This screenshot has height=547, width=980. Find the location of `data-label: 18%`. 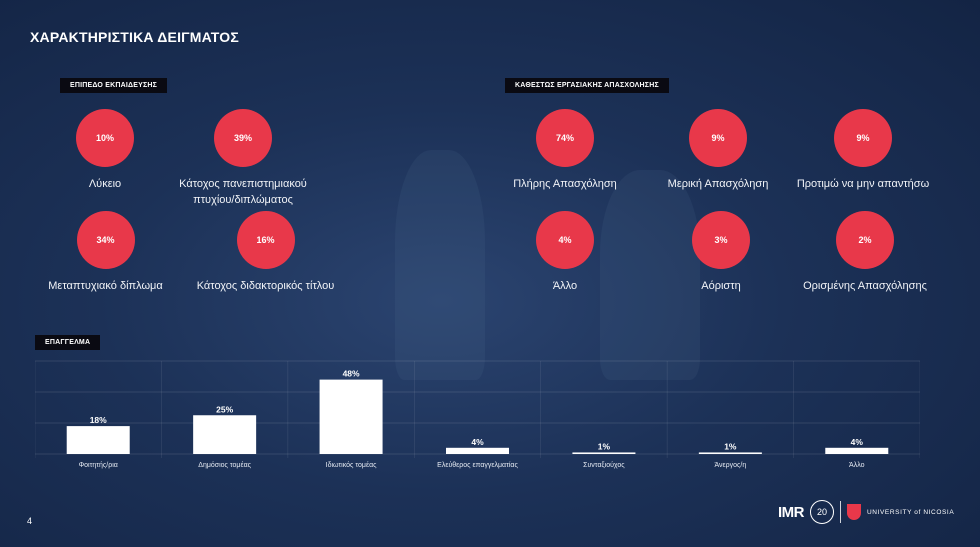

data-label: 18% is located at coordinates (98, 420).